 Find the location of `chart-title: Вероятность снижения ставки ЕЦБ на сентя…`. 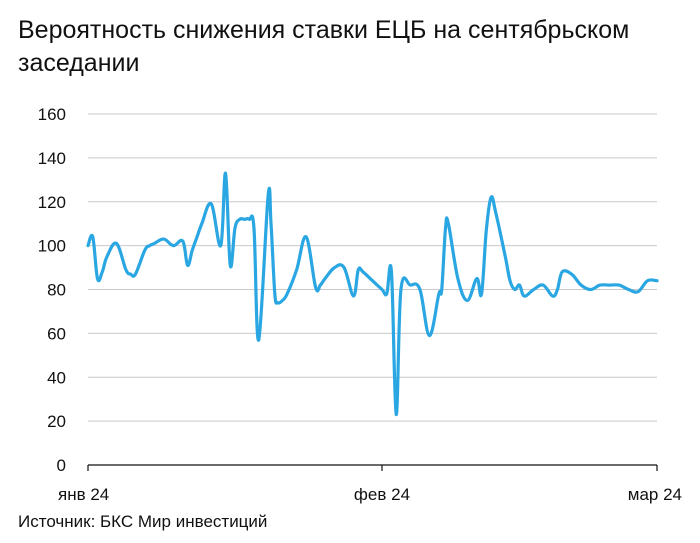

chart-title: Вероятность снижения ставки ЕЦБ на сентя… is located at coordinates (324, 46).